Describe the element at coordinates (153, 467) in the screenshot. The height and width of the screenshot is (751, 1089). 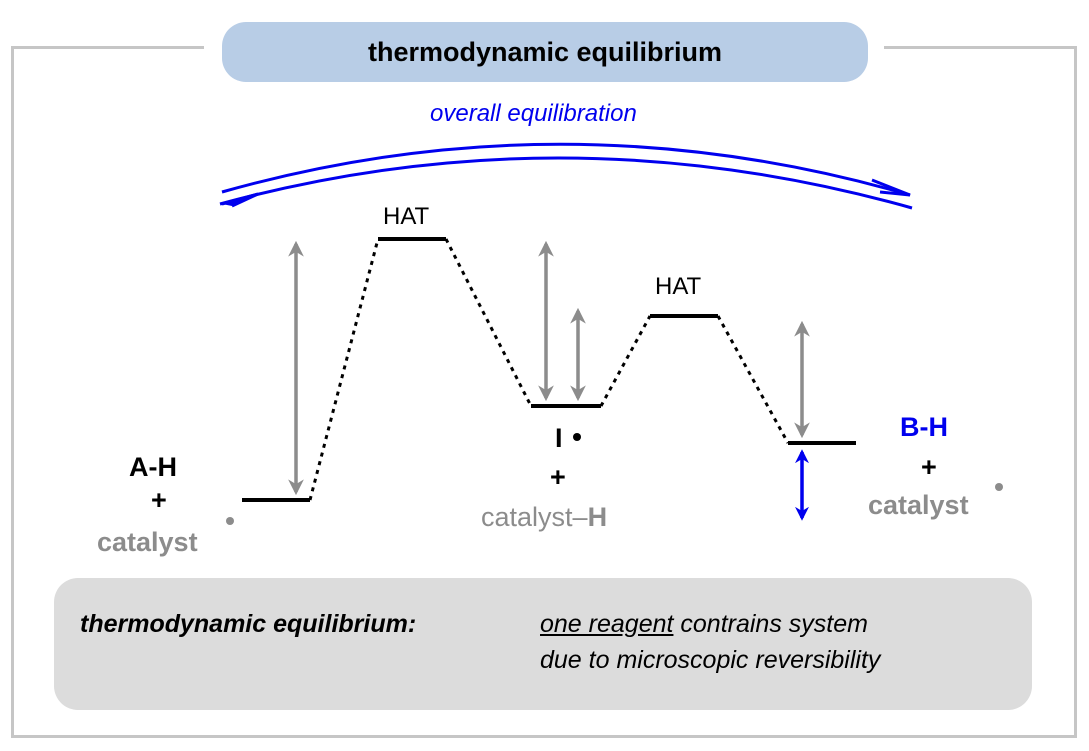
I see `start-reactant-label: A-H` at that location.